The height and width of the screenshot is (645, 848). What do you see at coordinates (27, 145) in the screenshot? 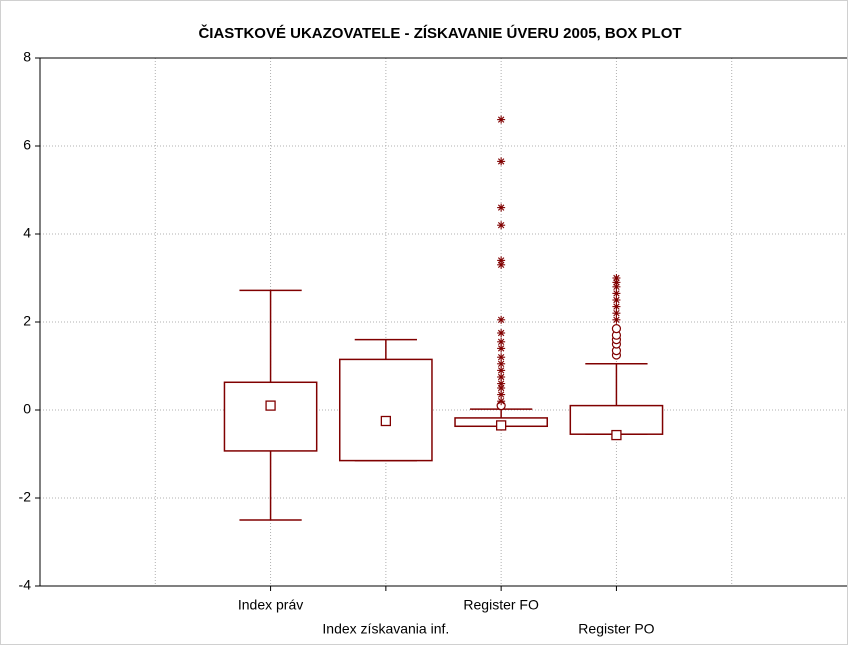
I see `y-tick-label: 6` at bounding box center [27, 145].